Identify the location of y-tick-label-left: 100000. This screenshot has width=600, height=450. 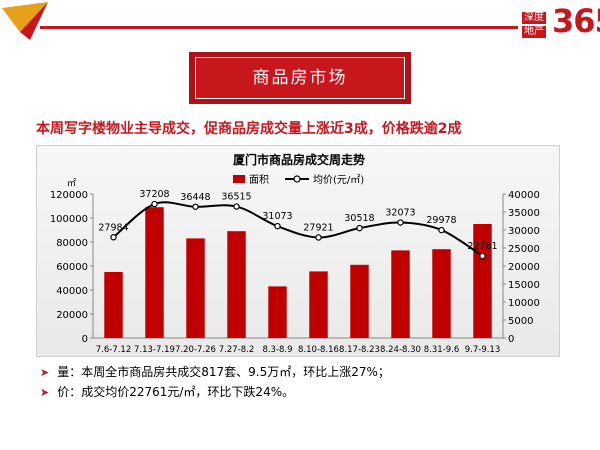
(69, 219).